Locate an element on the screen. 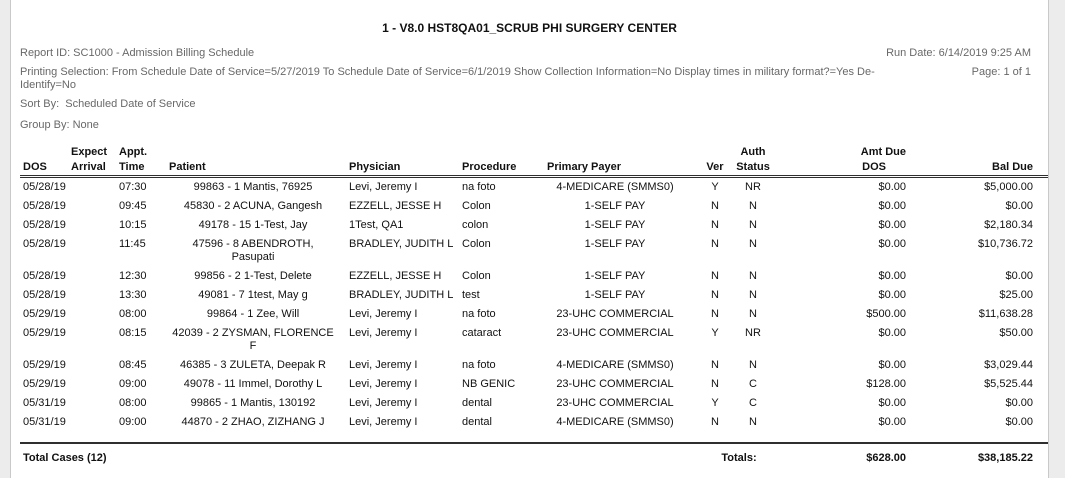  cell-ver: Y is located at coordinates (715, 333).